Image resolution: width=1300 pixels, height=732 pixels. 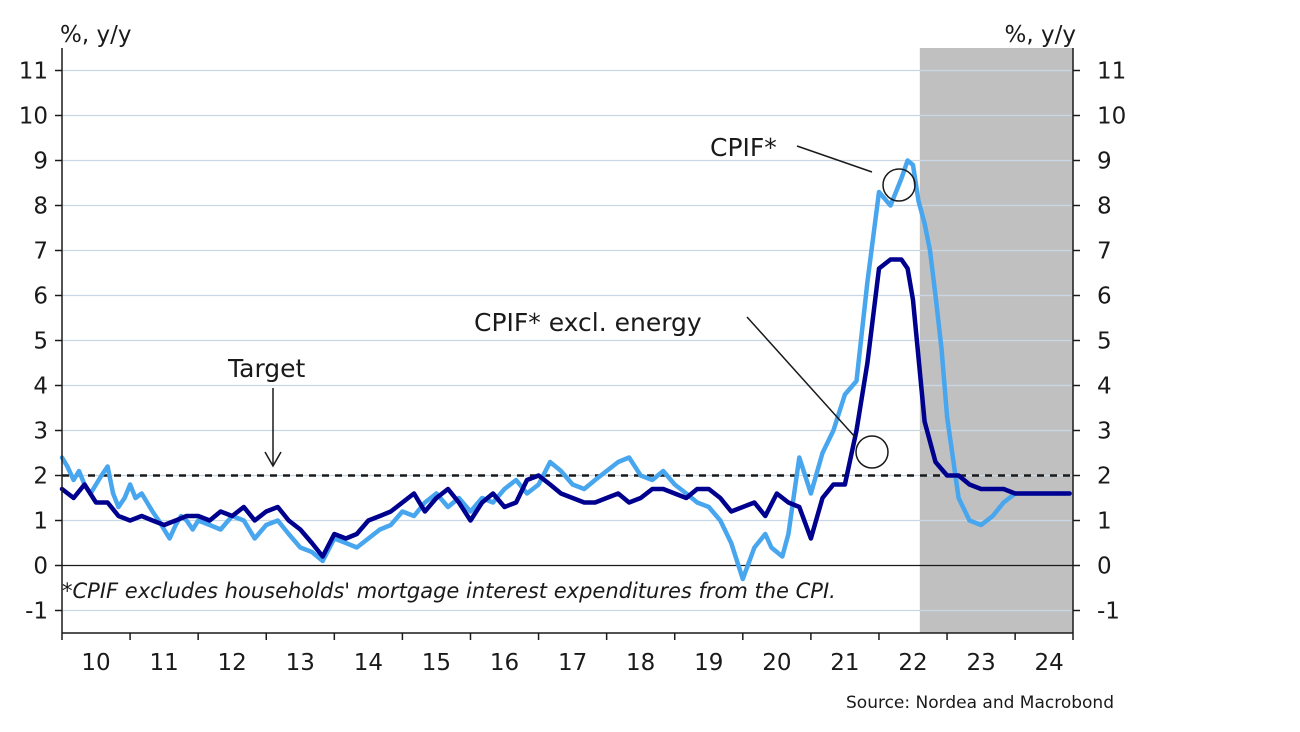 I want to click on y-tick-label-right: 9, so click(x=1104, y=162).